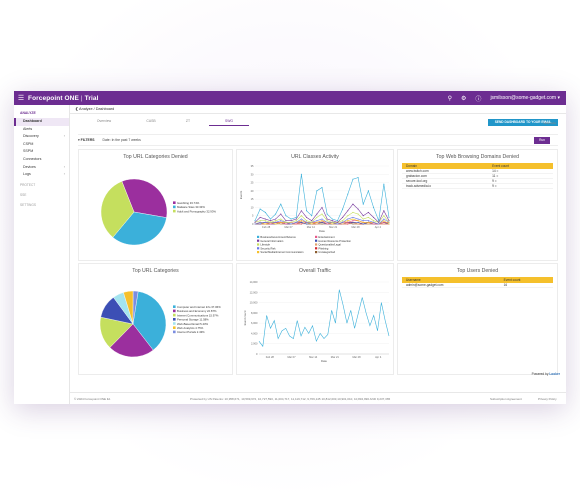  Describe the element at coordinates (41, 160) in the screenshot. I see `sidebar-item-connectors: Connectors` at that location.